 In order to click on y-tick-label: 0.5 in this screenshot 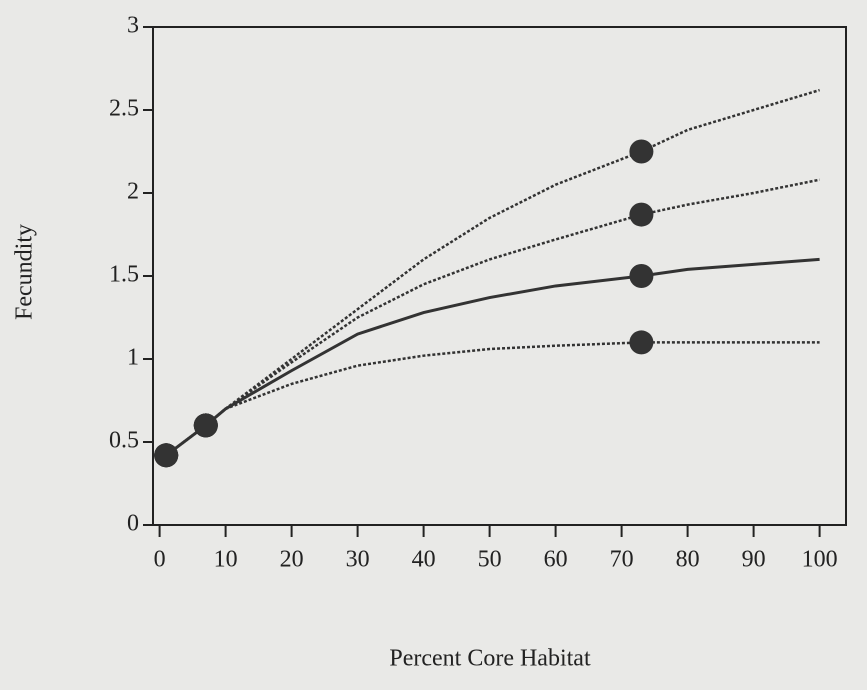, I will do `click(124, 441)`.